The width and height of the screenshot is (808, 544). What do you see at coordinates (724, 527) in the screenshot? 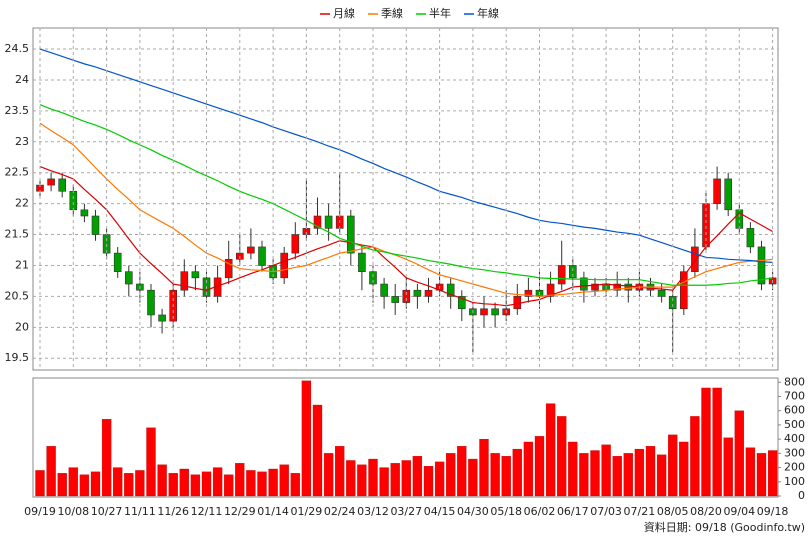
I see `footer: 資料日期: 09/18 (Goodinfo.tw)` at bounding box center [724, 527].